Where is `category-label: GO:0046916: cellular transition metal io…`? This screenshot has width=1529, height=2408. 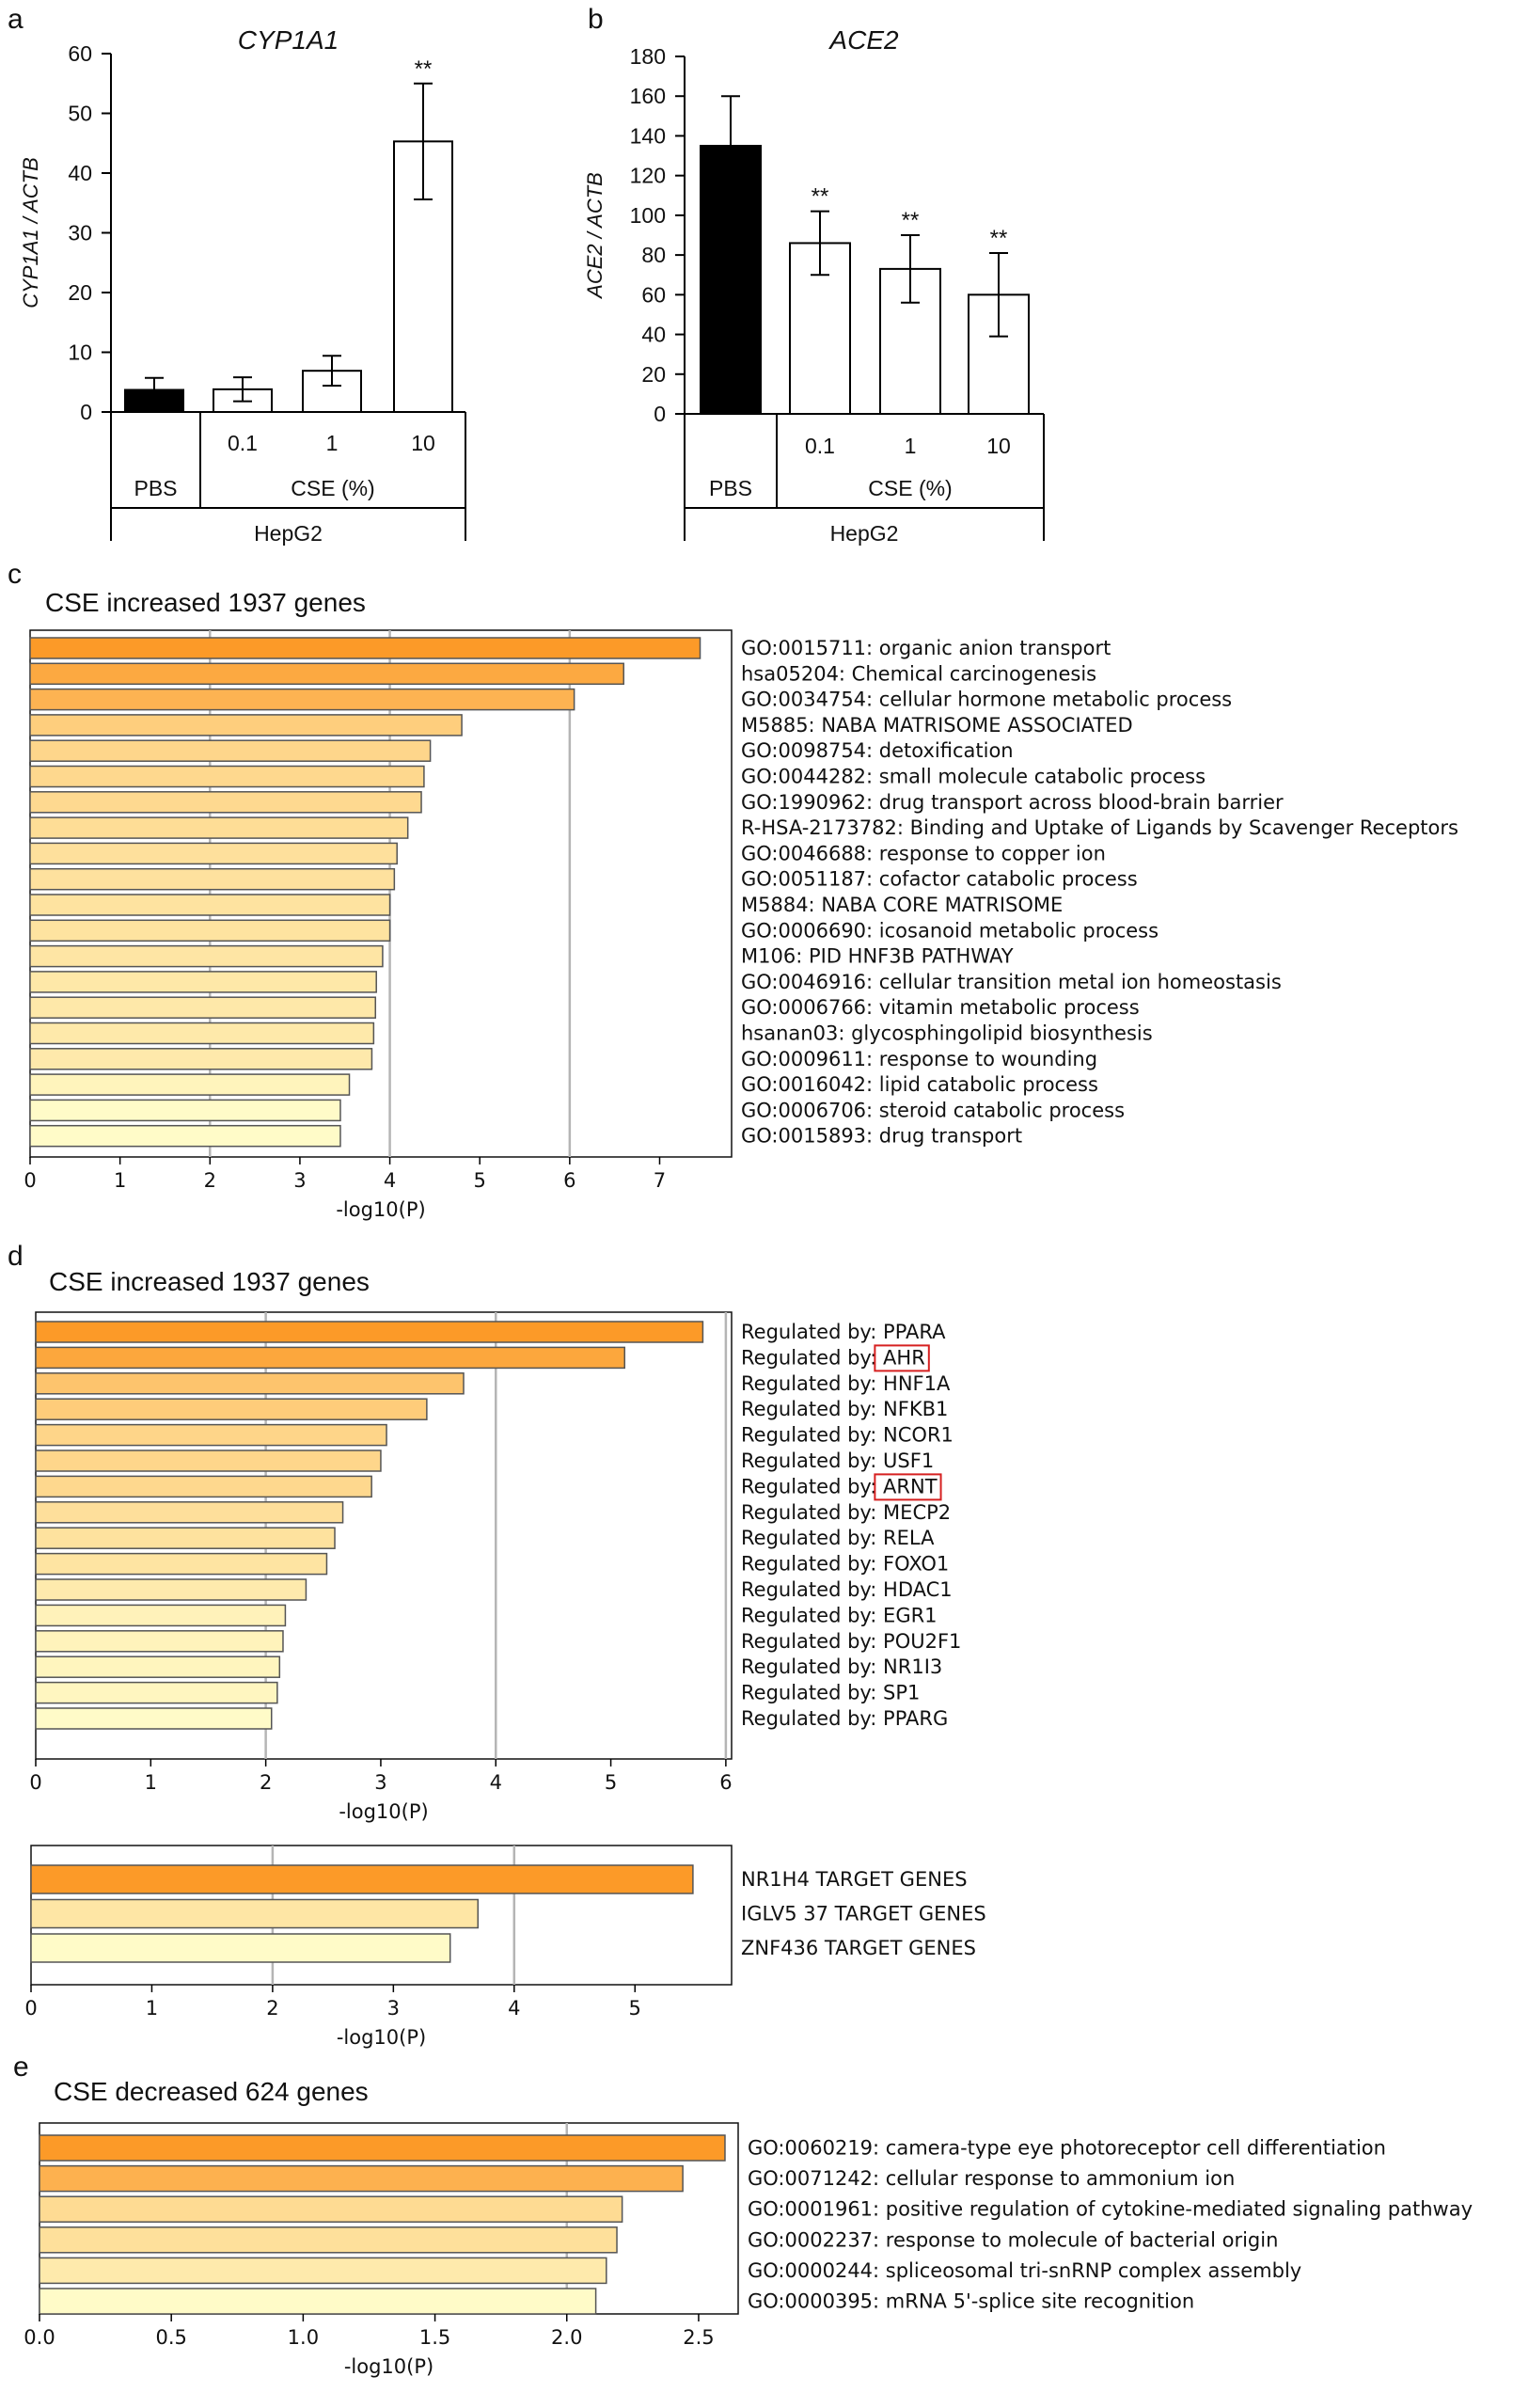
category-label: GO:0046916: cellular transition metal io… is located at coordinates (1012, 982).